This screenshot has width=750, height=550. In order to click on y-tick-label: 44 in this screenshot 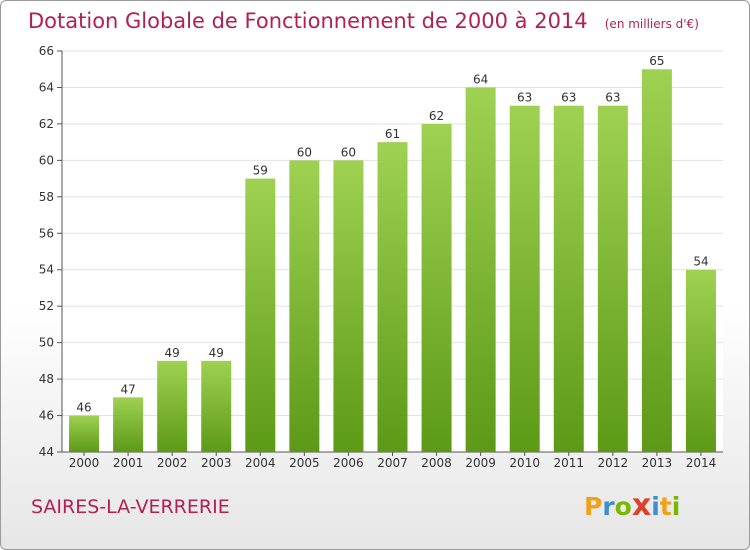, I will do `click(46, 452)`.